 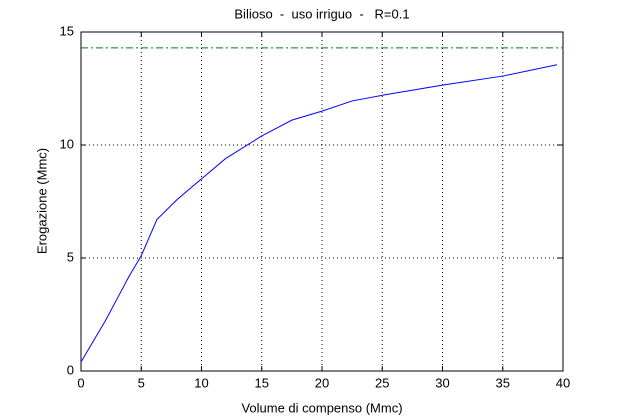 I want to click on y-tick-label: 10, so click(x=67, y=143).